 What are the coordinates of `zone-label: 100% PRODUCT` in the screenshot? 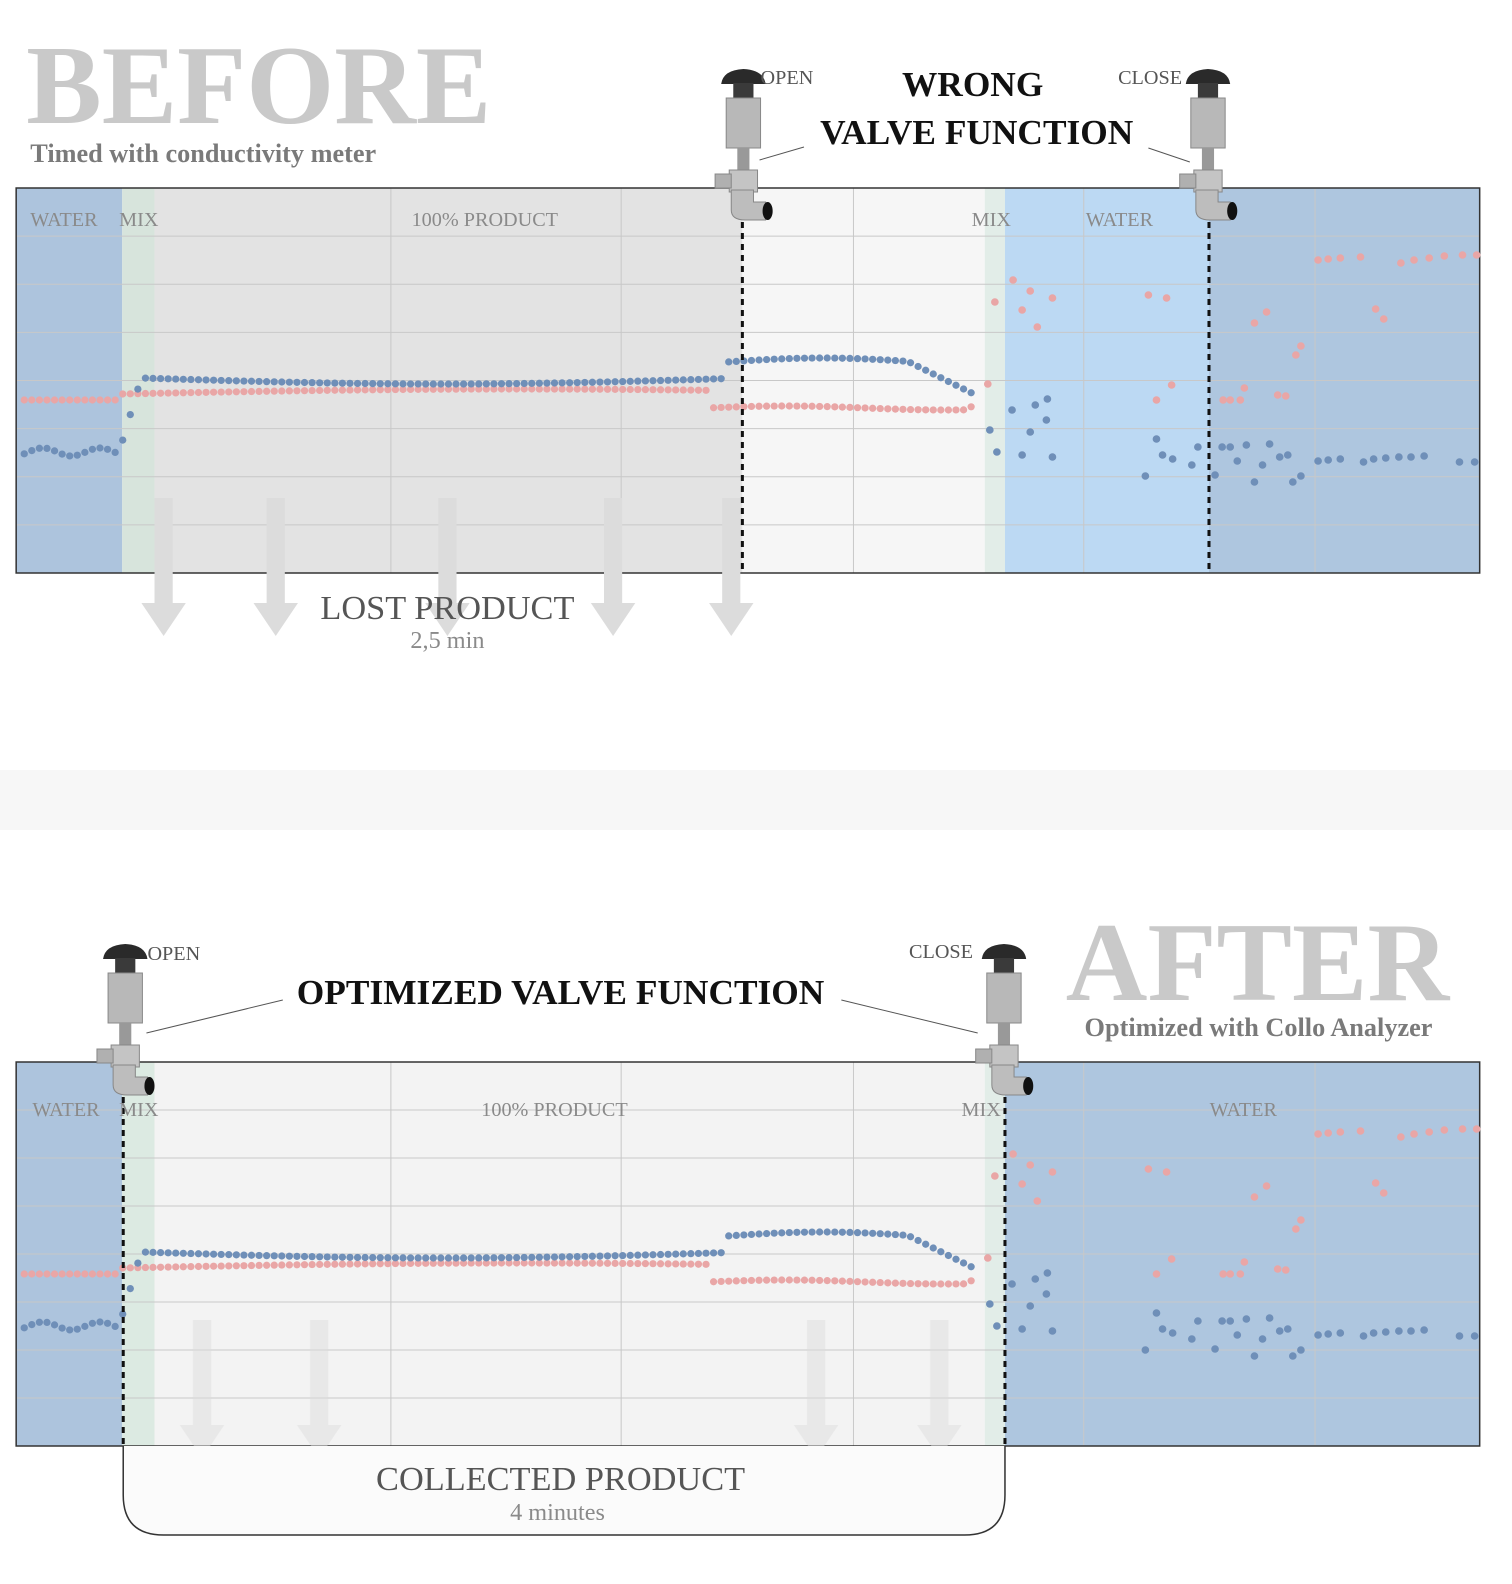 It's located at (485, 220).